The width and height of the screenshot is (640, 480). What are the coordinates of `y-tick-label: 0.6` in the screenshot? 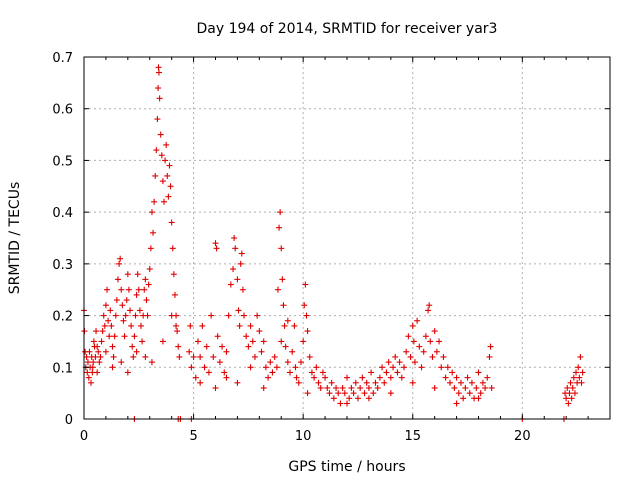 It's located at (62, 110).